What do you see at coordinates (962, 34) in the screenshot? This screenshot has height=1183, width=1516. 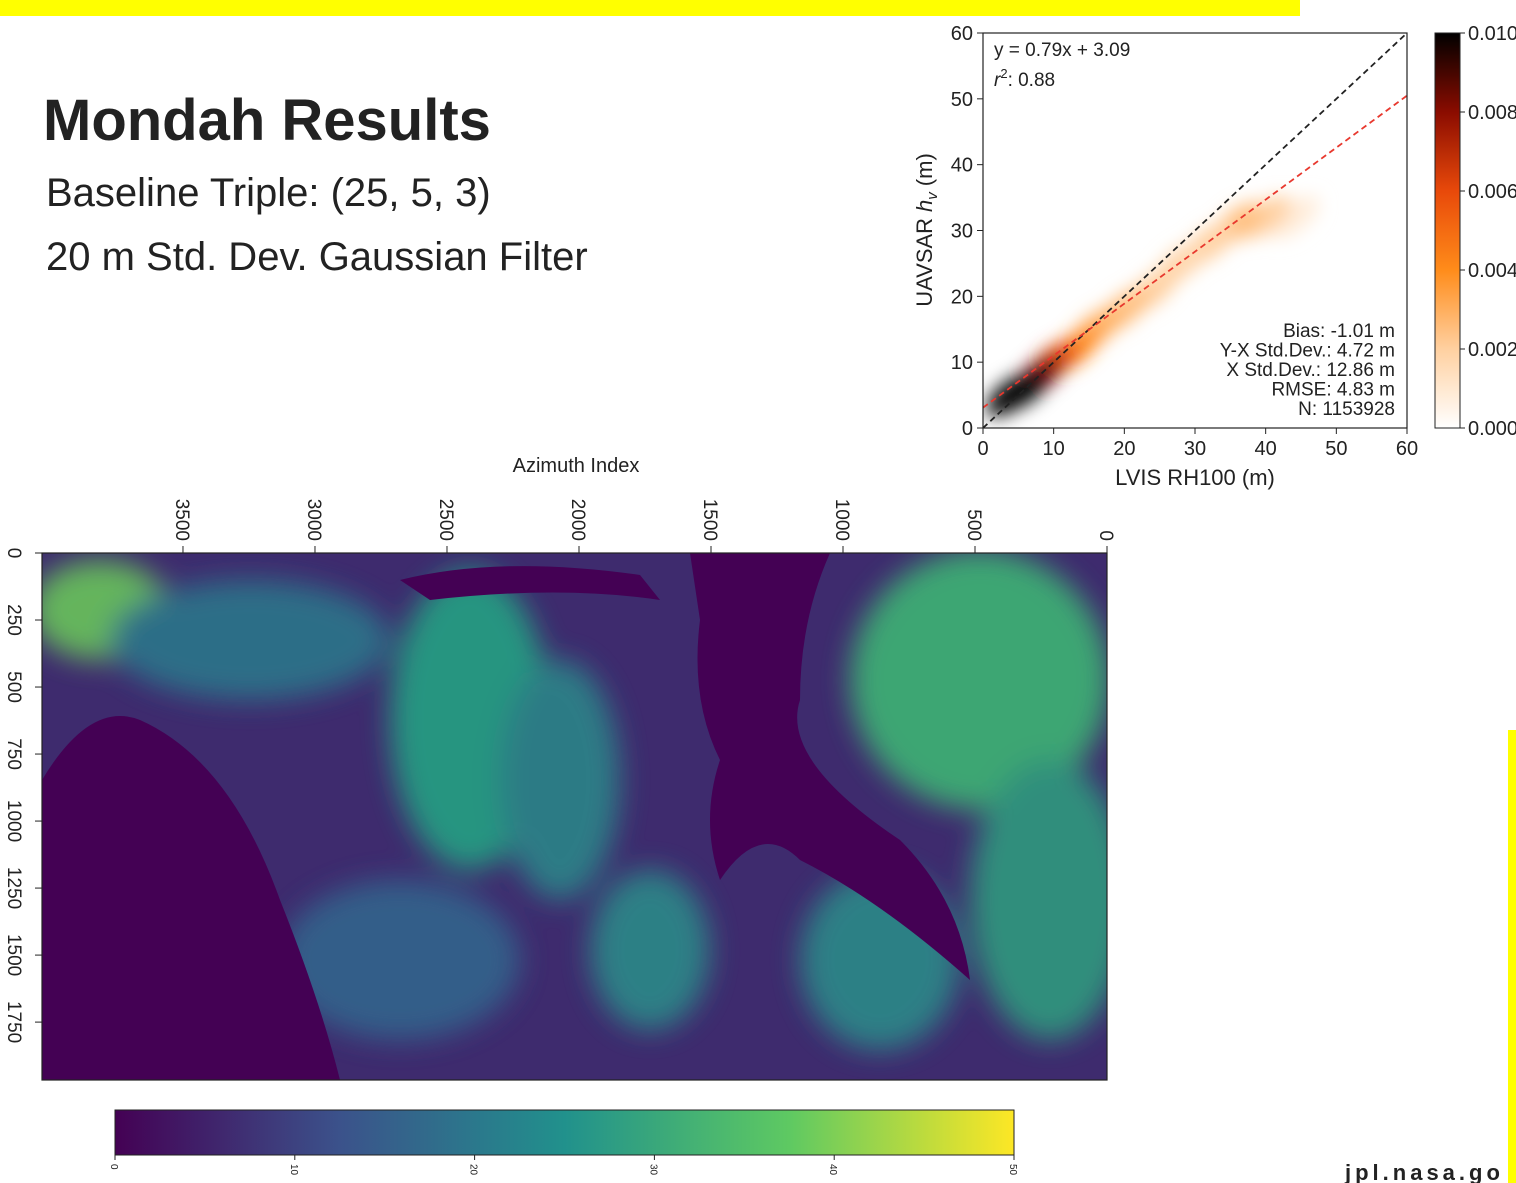 I see `y-tick-label: 60` at bounding box center [962, 34].